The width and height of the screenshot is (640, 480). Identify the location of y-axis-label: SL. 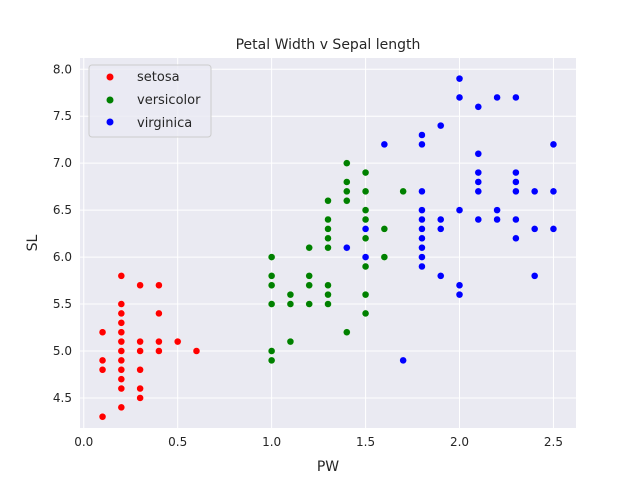
(33, 242).